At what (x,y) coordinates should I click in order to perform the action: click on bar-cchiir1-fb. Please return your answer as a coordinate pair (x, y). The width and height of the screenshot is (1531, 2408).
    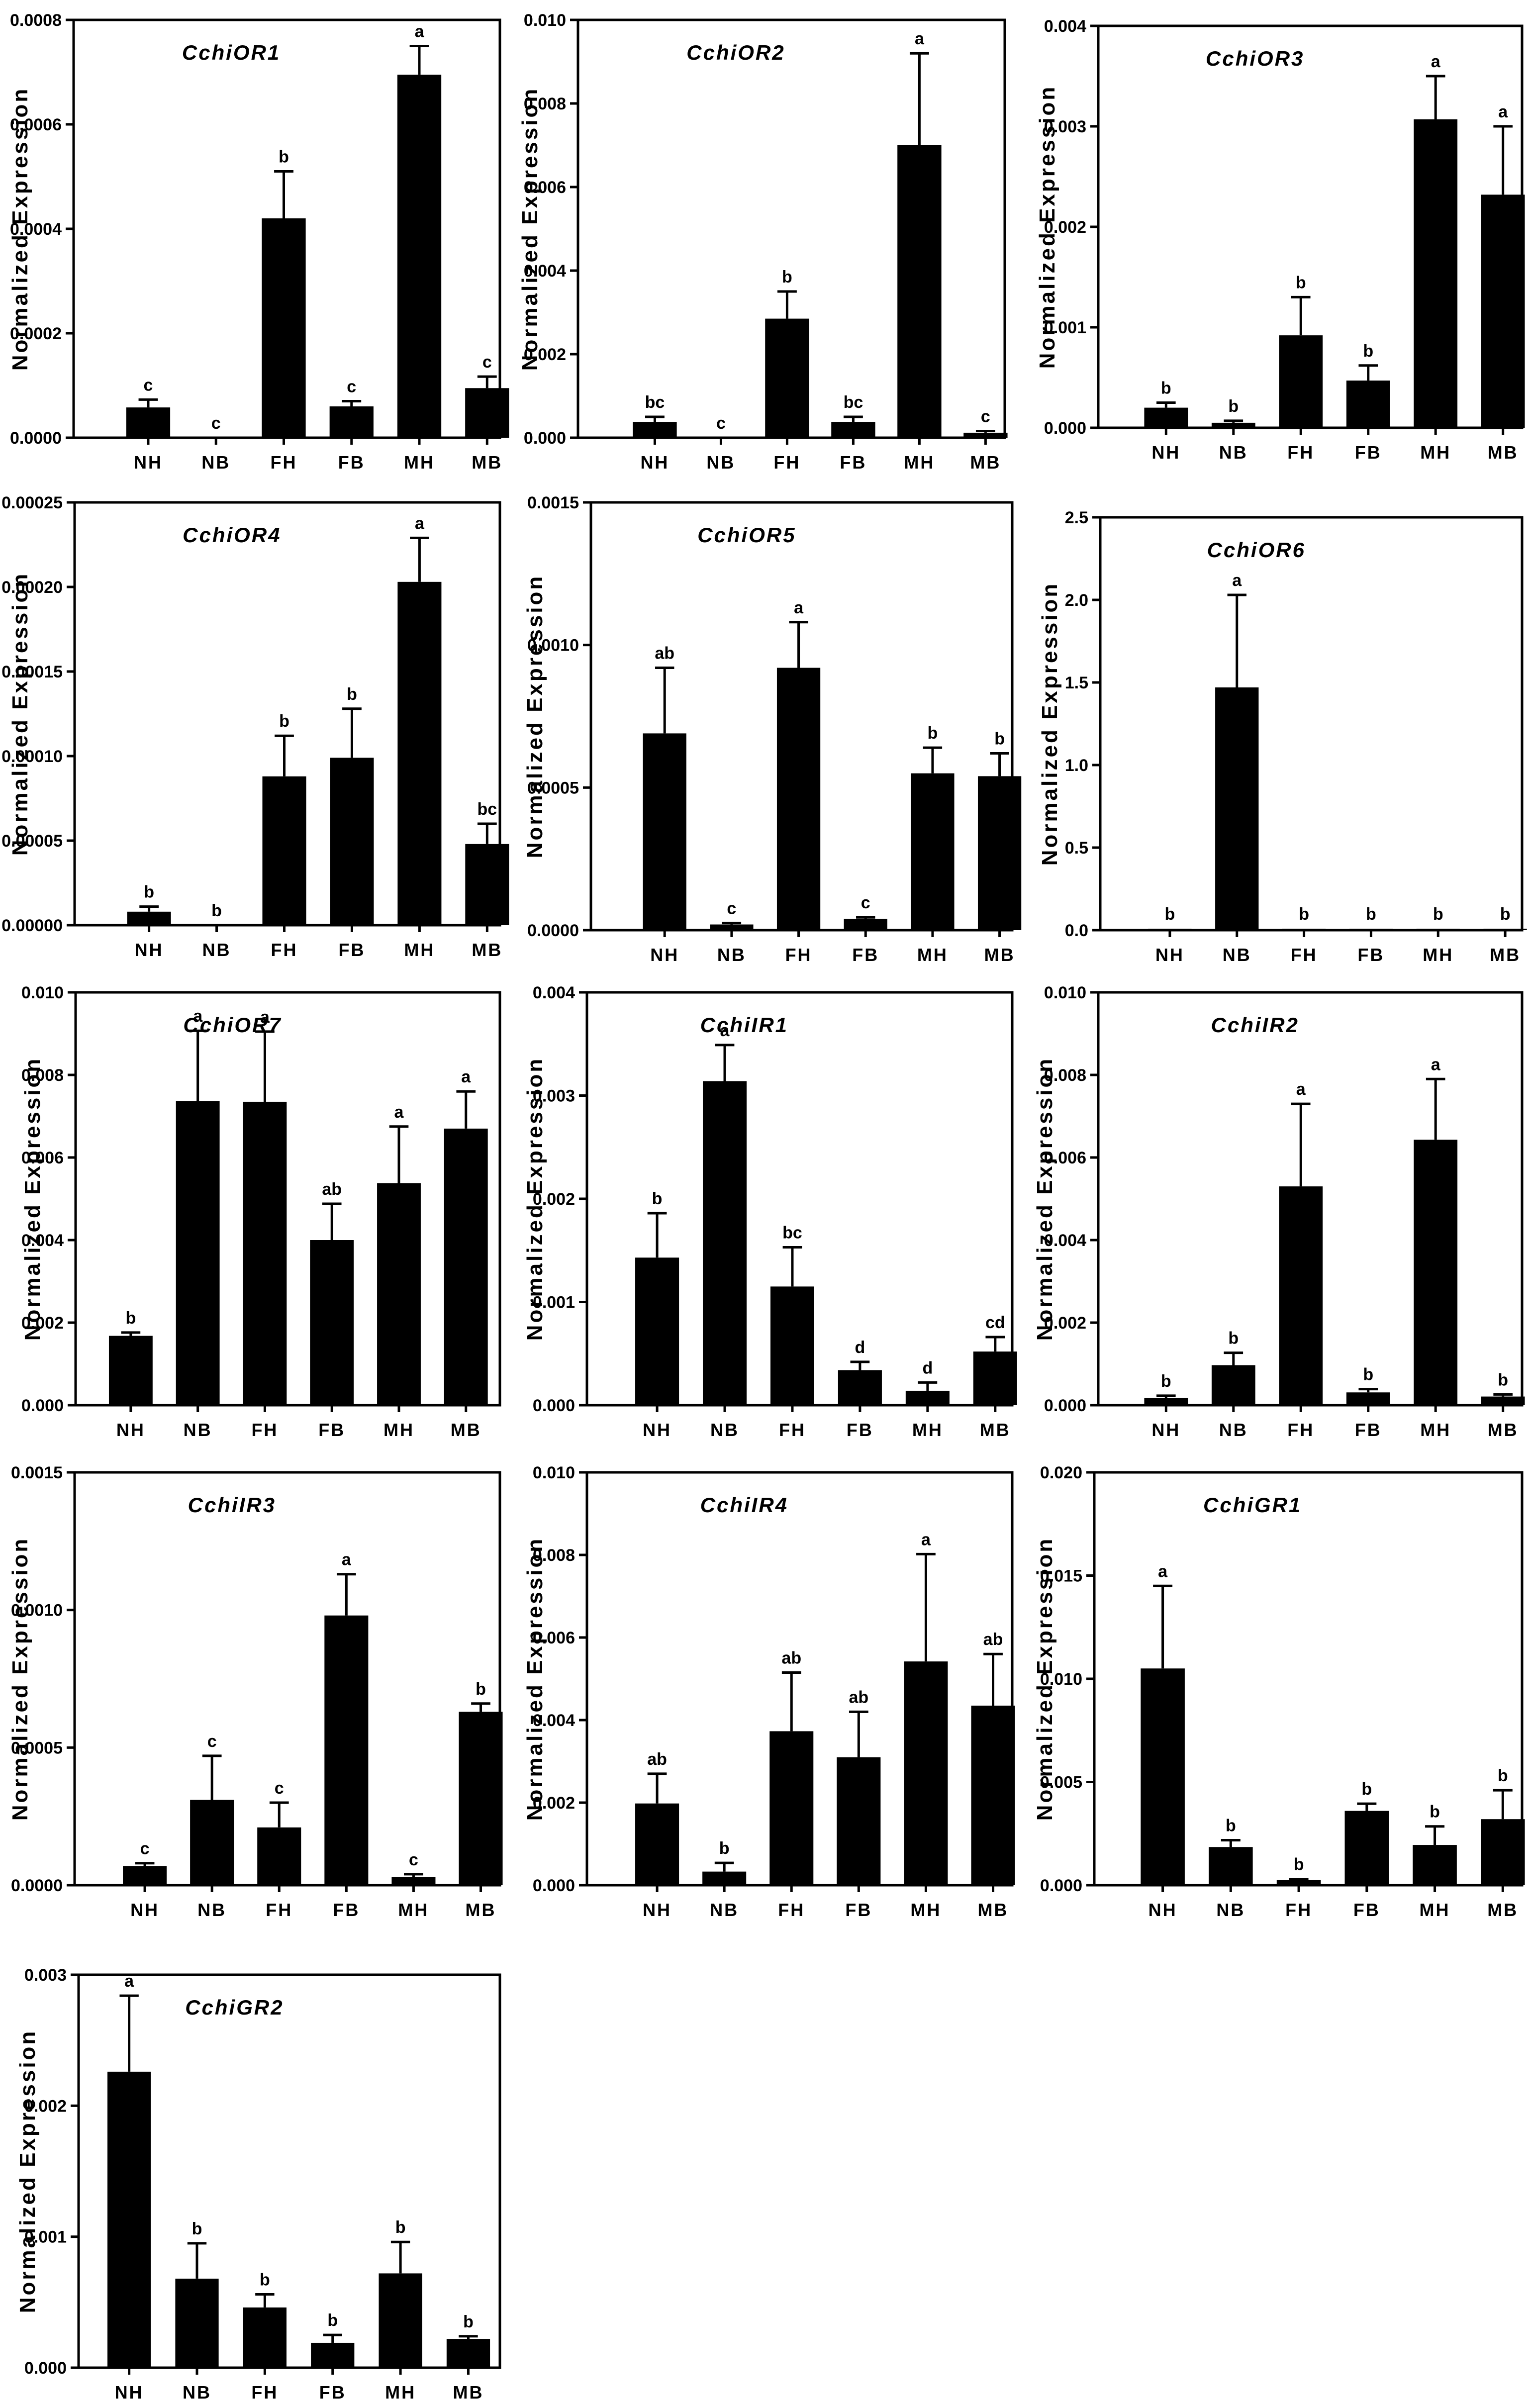
    Looking at the image, I should click on (860, 1387).